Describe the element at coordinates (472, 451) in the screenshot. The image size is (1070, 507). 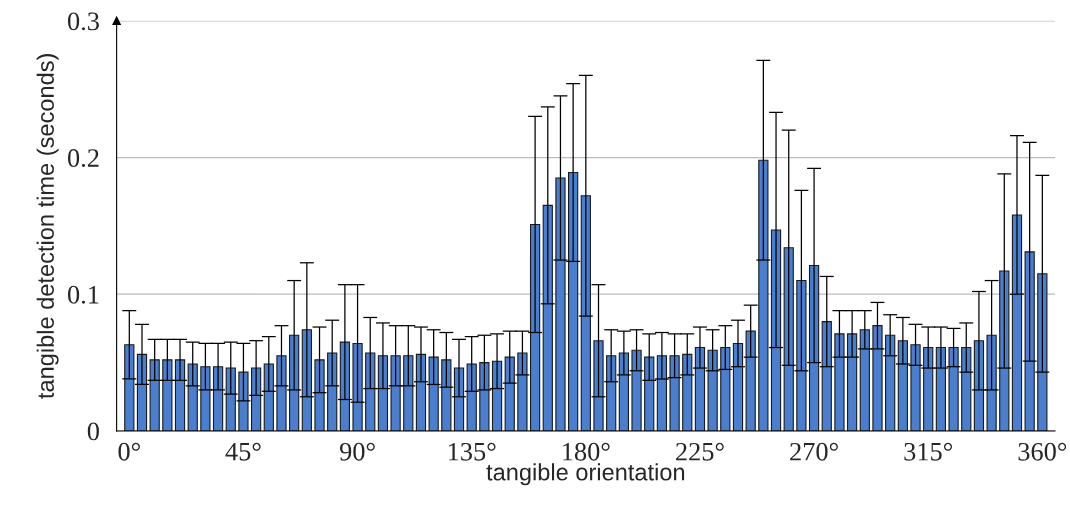
I see `x-tick-label: 135°` at that location.